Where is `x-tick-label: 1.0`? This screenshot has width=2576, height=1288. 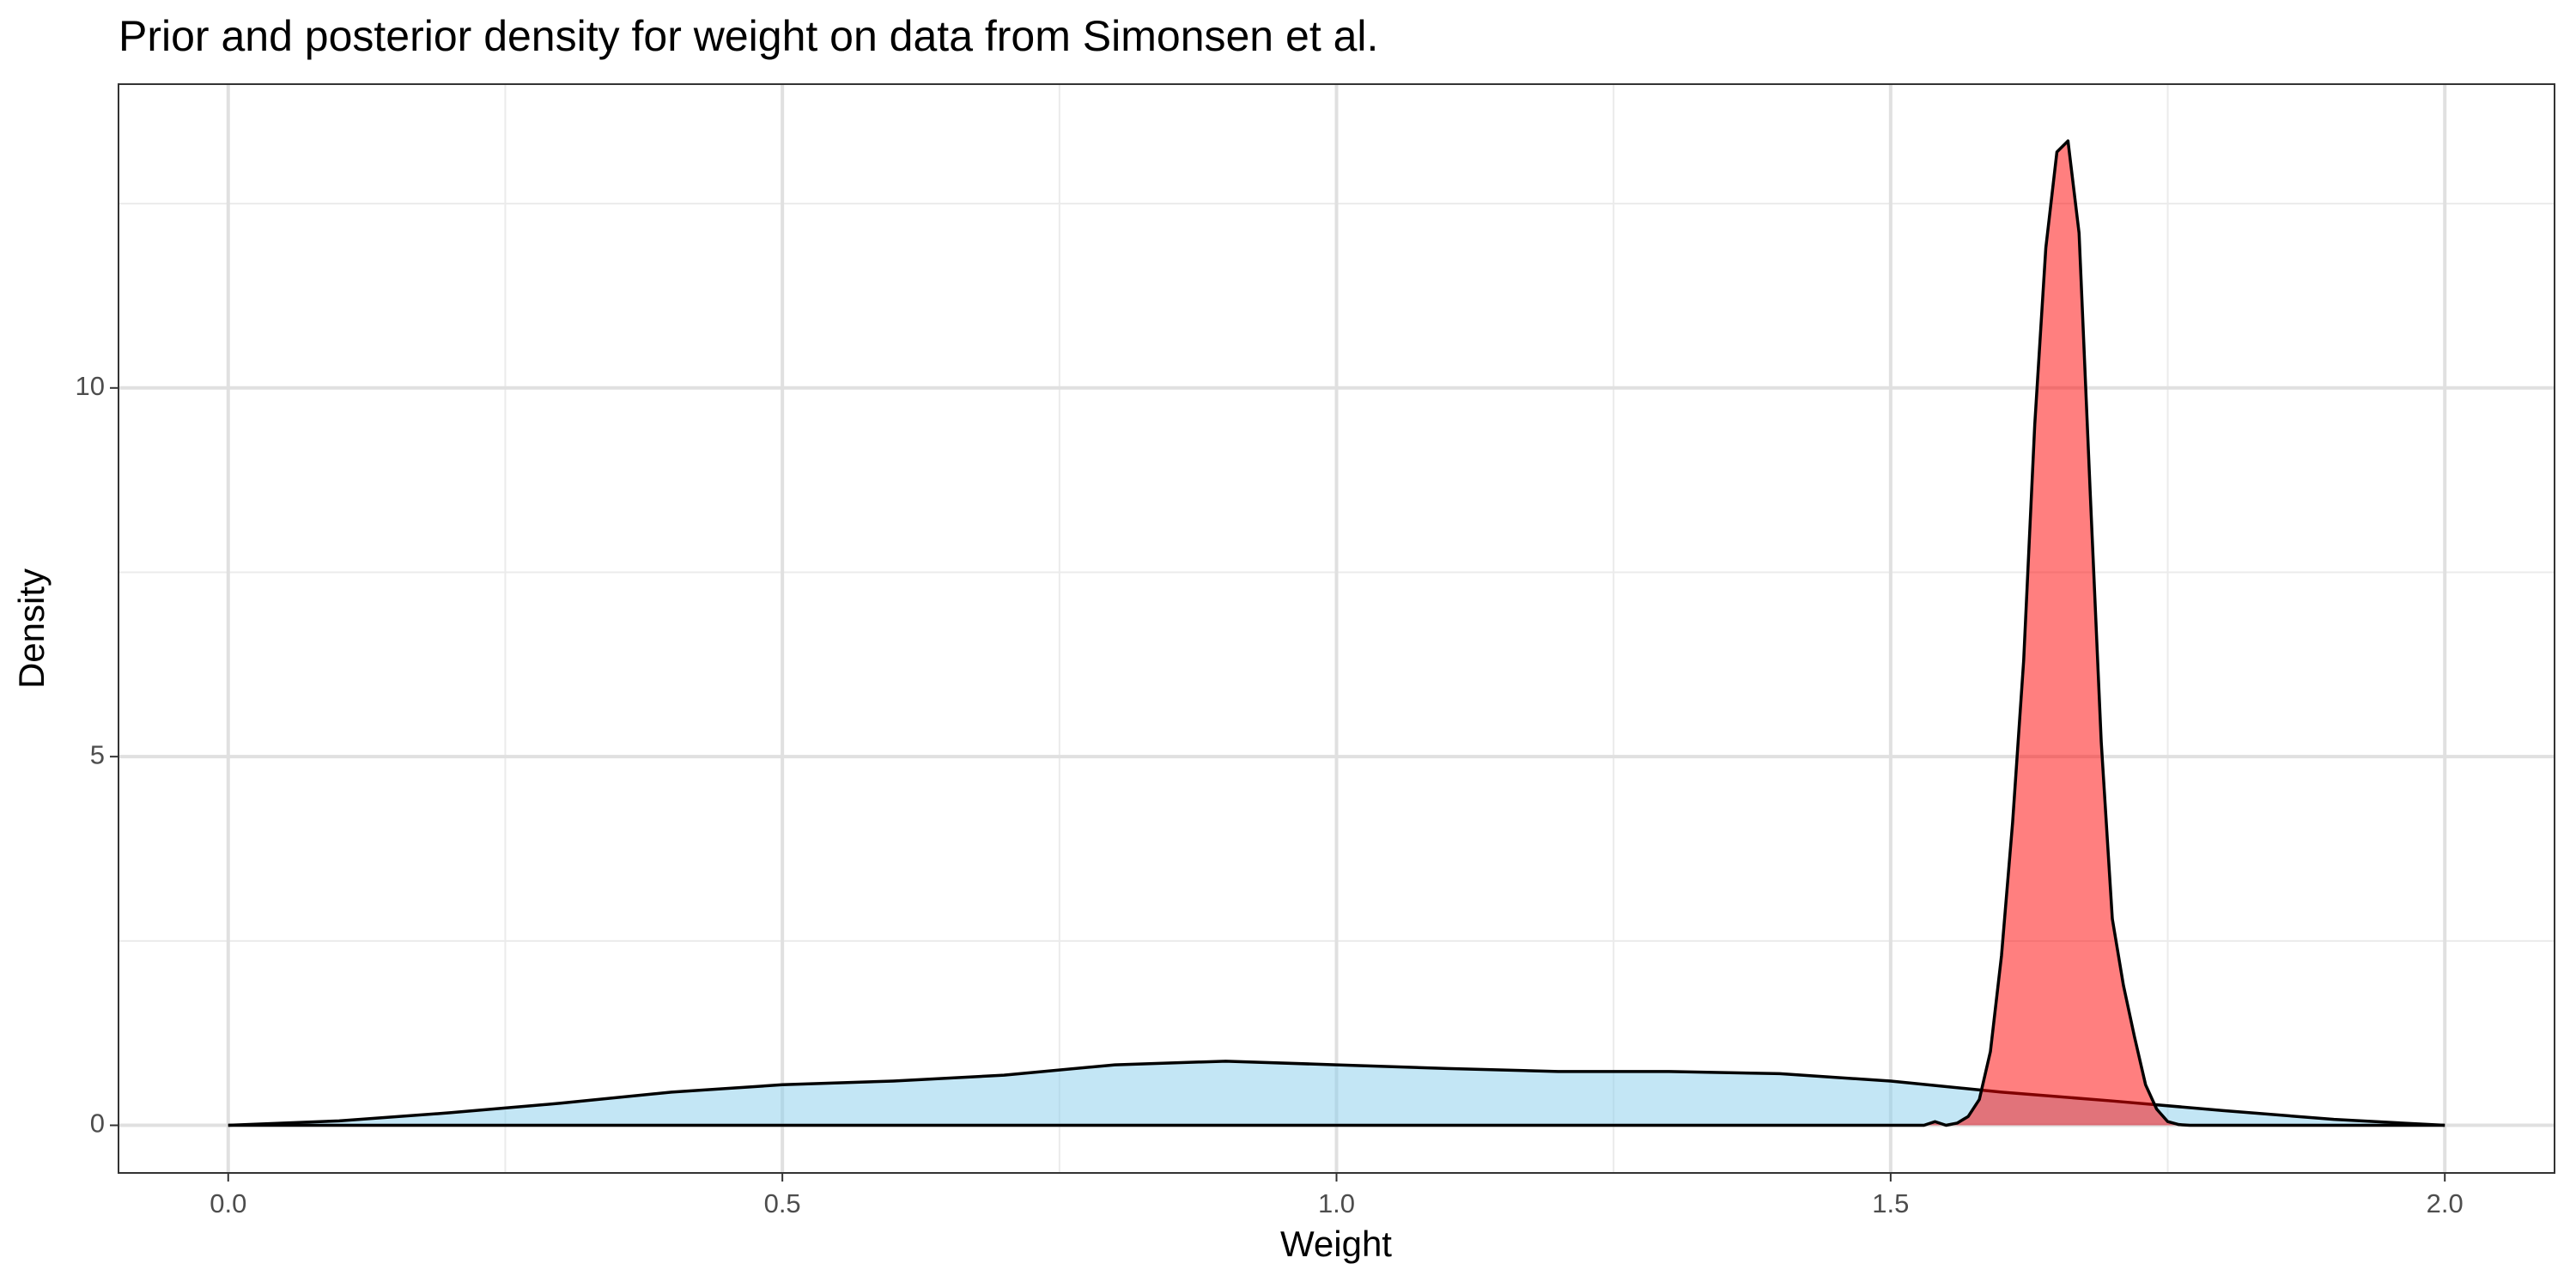
x-tick-label: 1.0 is located at coordinates (1336, 1203).